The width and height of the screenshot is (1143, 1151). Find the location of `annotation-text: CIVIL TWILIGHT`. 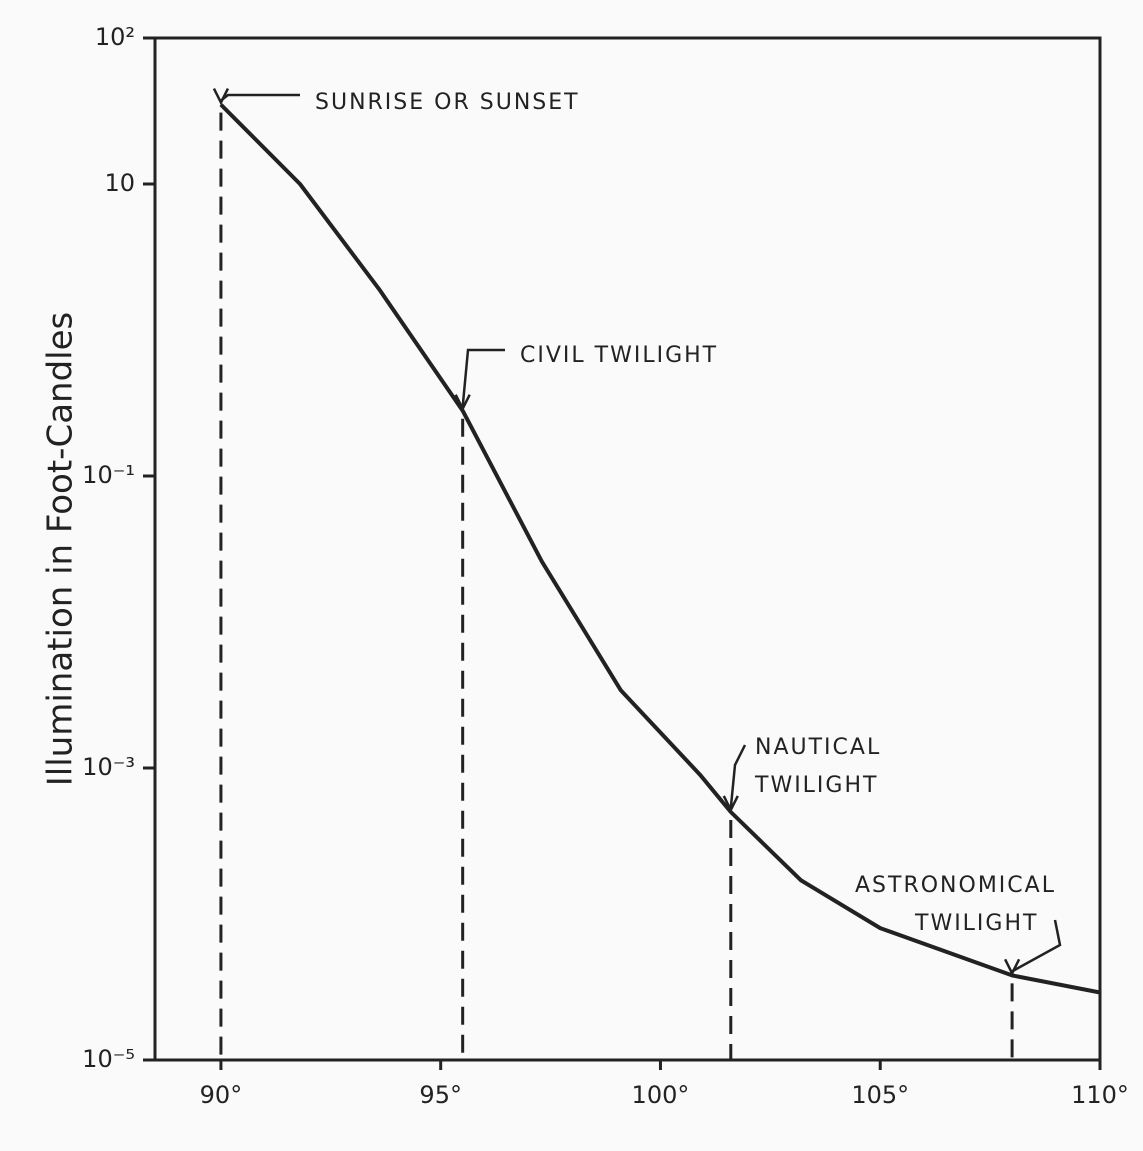

annotation-text: CIVIL TWILIGHT is located at coordinates (619, 355).